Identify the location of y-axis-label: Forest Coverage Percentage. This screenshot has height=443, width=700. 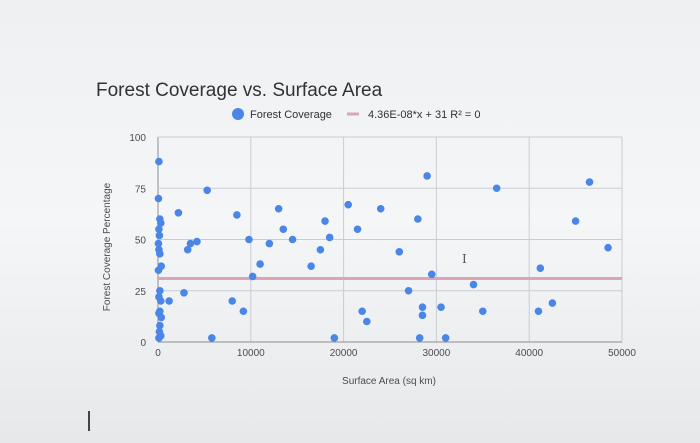
(107, 246).